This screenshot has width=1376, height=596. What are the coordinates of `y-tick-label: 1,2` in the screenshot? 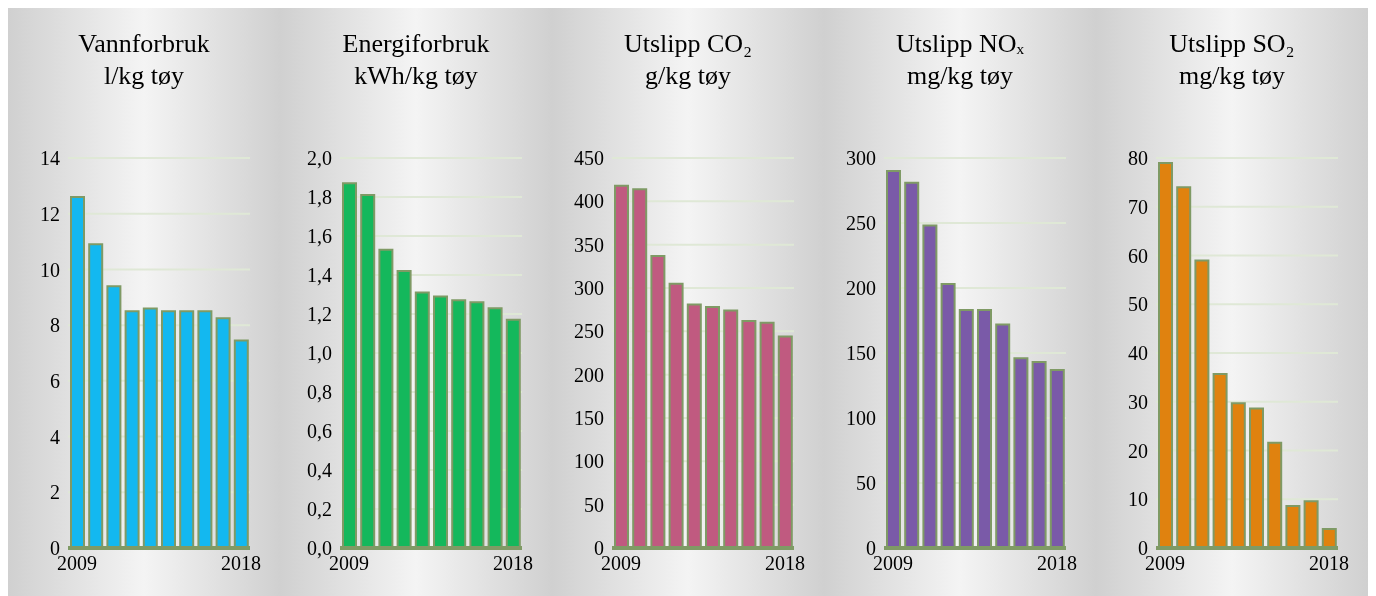 It's located at (319, 314).